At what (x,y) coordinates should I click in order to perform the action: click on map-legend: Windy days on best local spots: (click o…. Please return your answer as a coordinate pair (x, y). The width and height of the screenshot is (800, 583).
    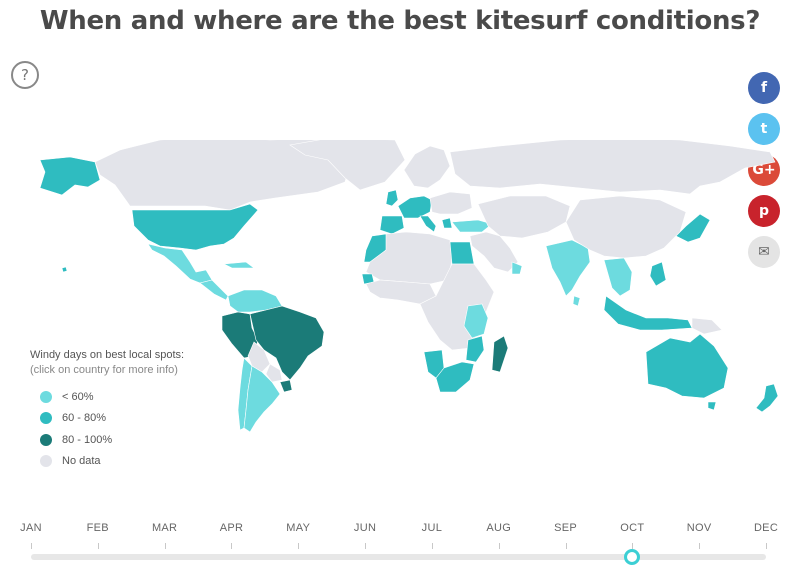
    Looking at the image, I should click on (107, 410).